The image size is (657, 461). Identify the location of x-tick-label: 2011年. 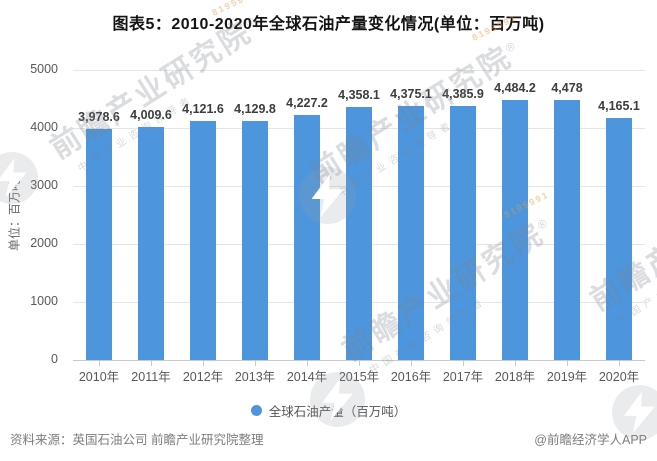
(151, 377).